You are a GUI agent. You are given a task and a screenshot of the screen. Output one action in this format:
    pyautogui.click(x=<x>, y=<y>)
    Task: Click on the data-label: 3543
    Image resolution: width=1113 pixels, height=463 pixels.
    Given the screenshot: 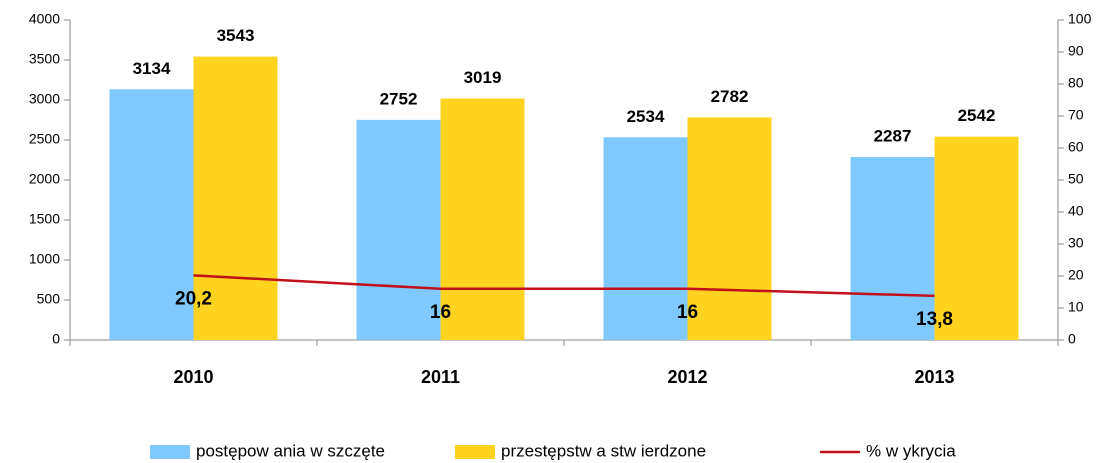 What is the action you would take?
    pyautogui.click(x=236, y=35)
    